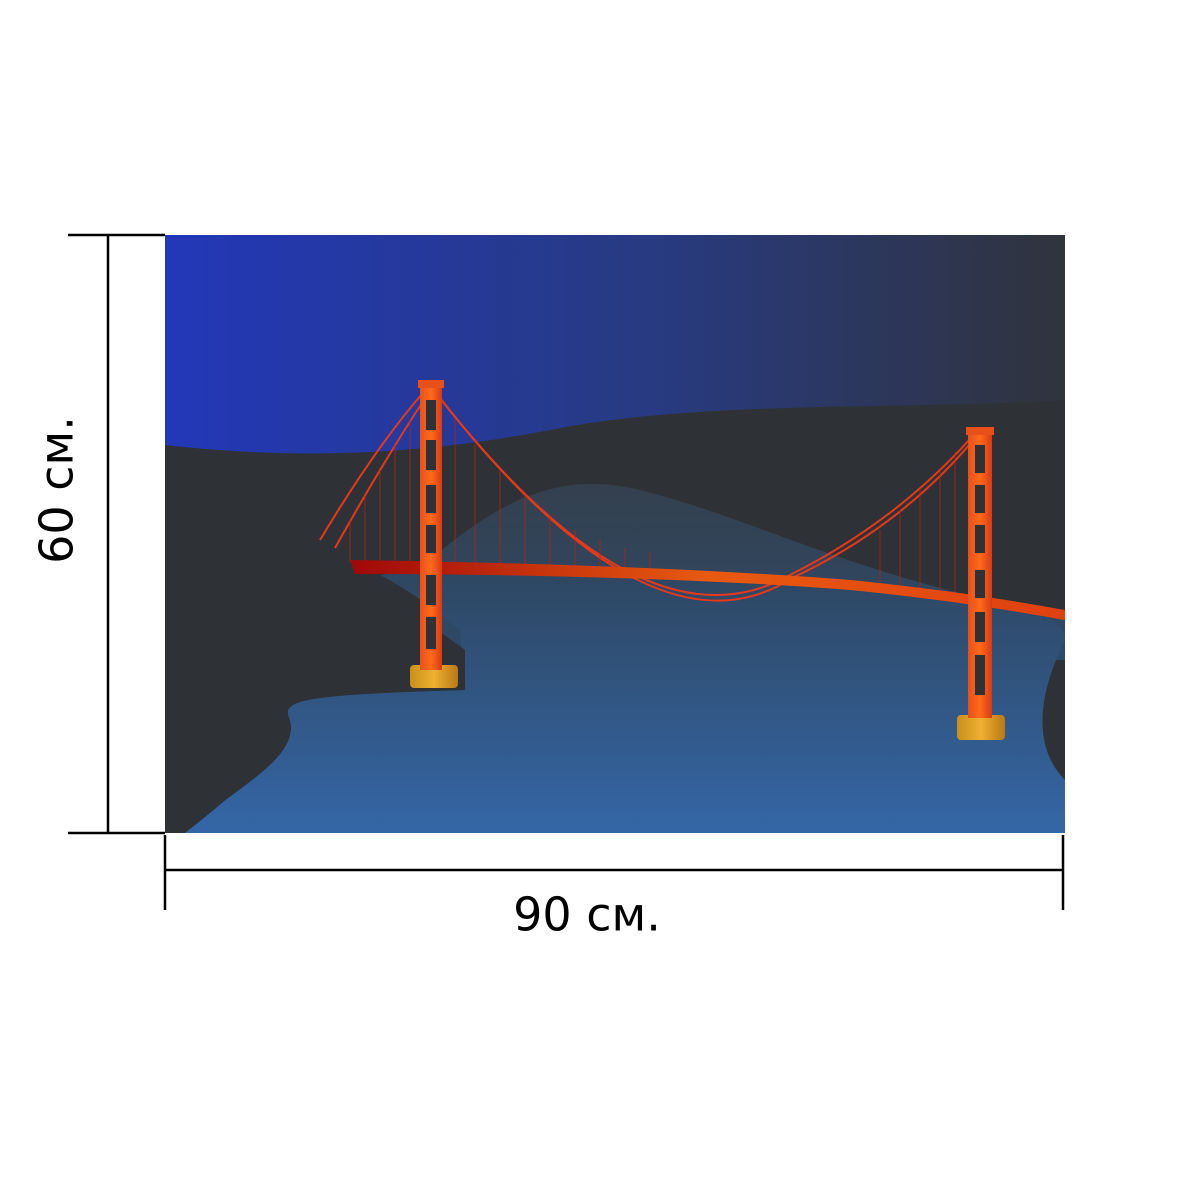  Describe the element at coordinates (587, 915) in the screenshot. I see `width-label: 90 см.` at that location.